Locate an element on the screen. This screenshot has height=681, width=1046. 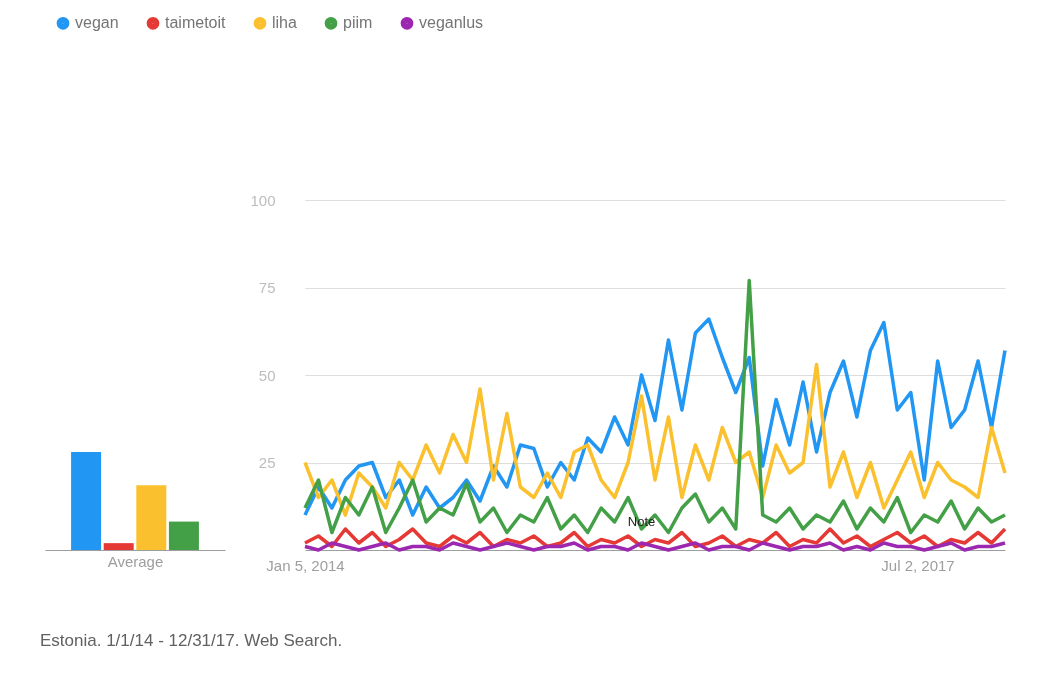
y-tick-label: 25 is located at coordinates (267, 462).